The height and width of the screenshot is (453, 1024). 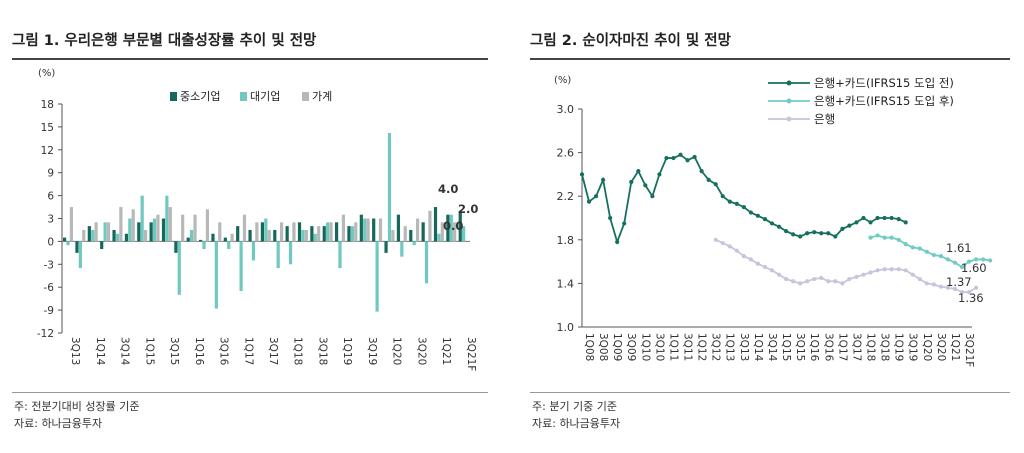 What do you see at coordinates (77, 406) in the screenshot?
I see `source-note: 주: 전분기대비 성장률 기준` at bounding box center [77, 406].